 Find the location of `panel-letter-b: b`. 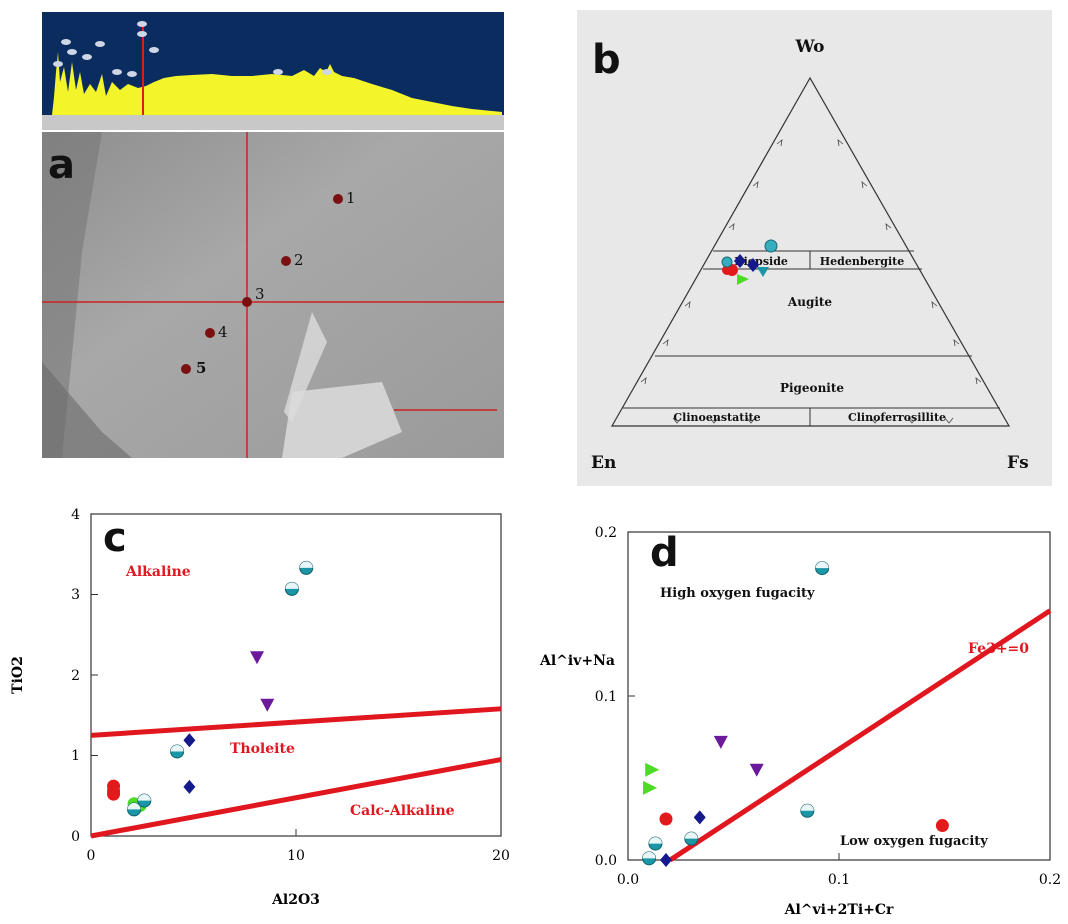

panel-letter-b: b is located at coordinates (606, 60).